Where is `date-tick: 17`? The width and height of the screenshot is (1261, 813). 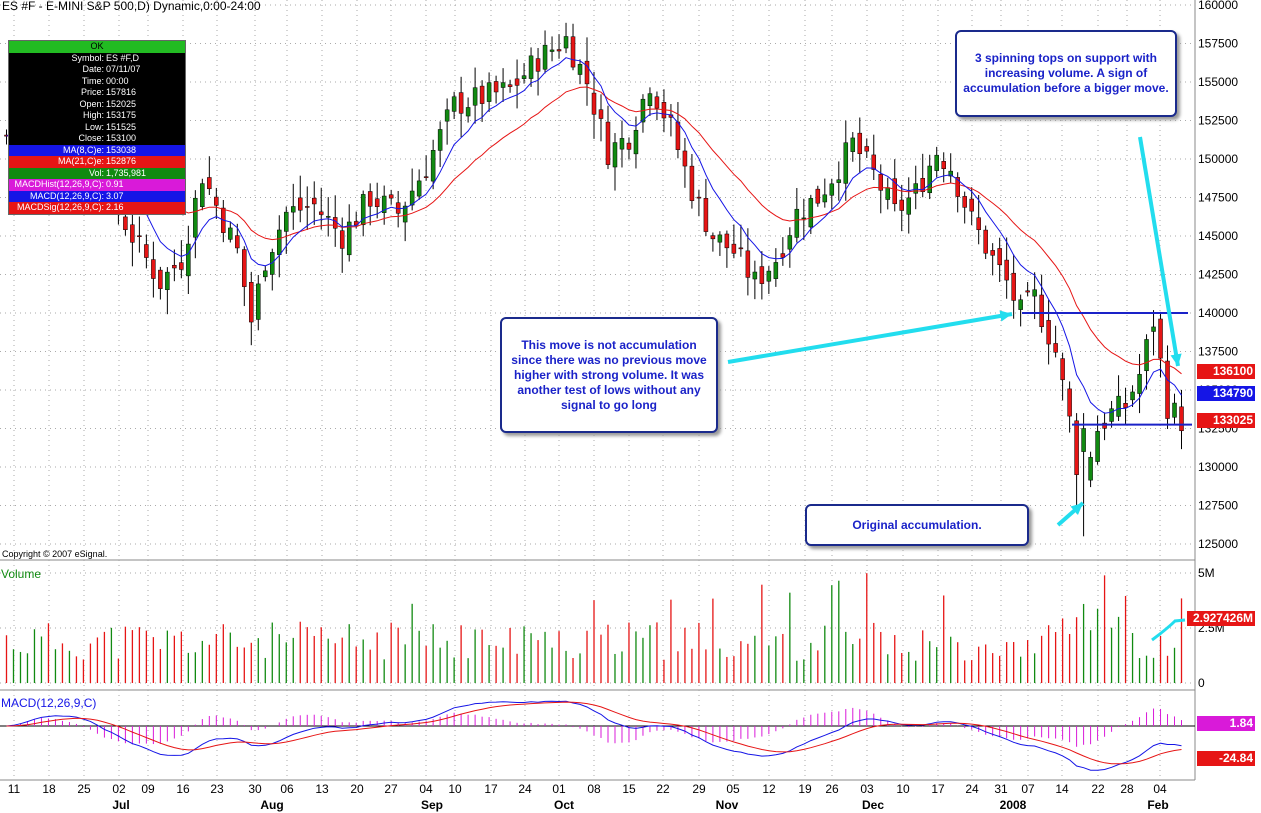 date-tick: 17 is located at coordinates (491, 789).